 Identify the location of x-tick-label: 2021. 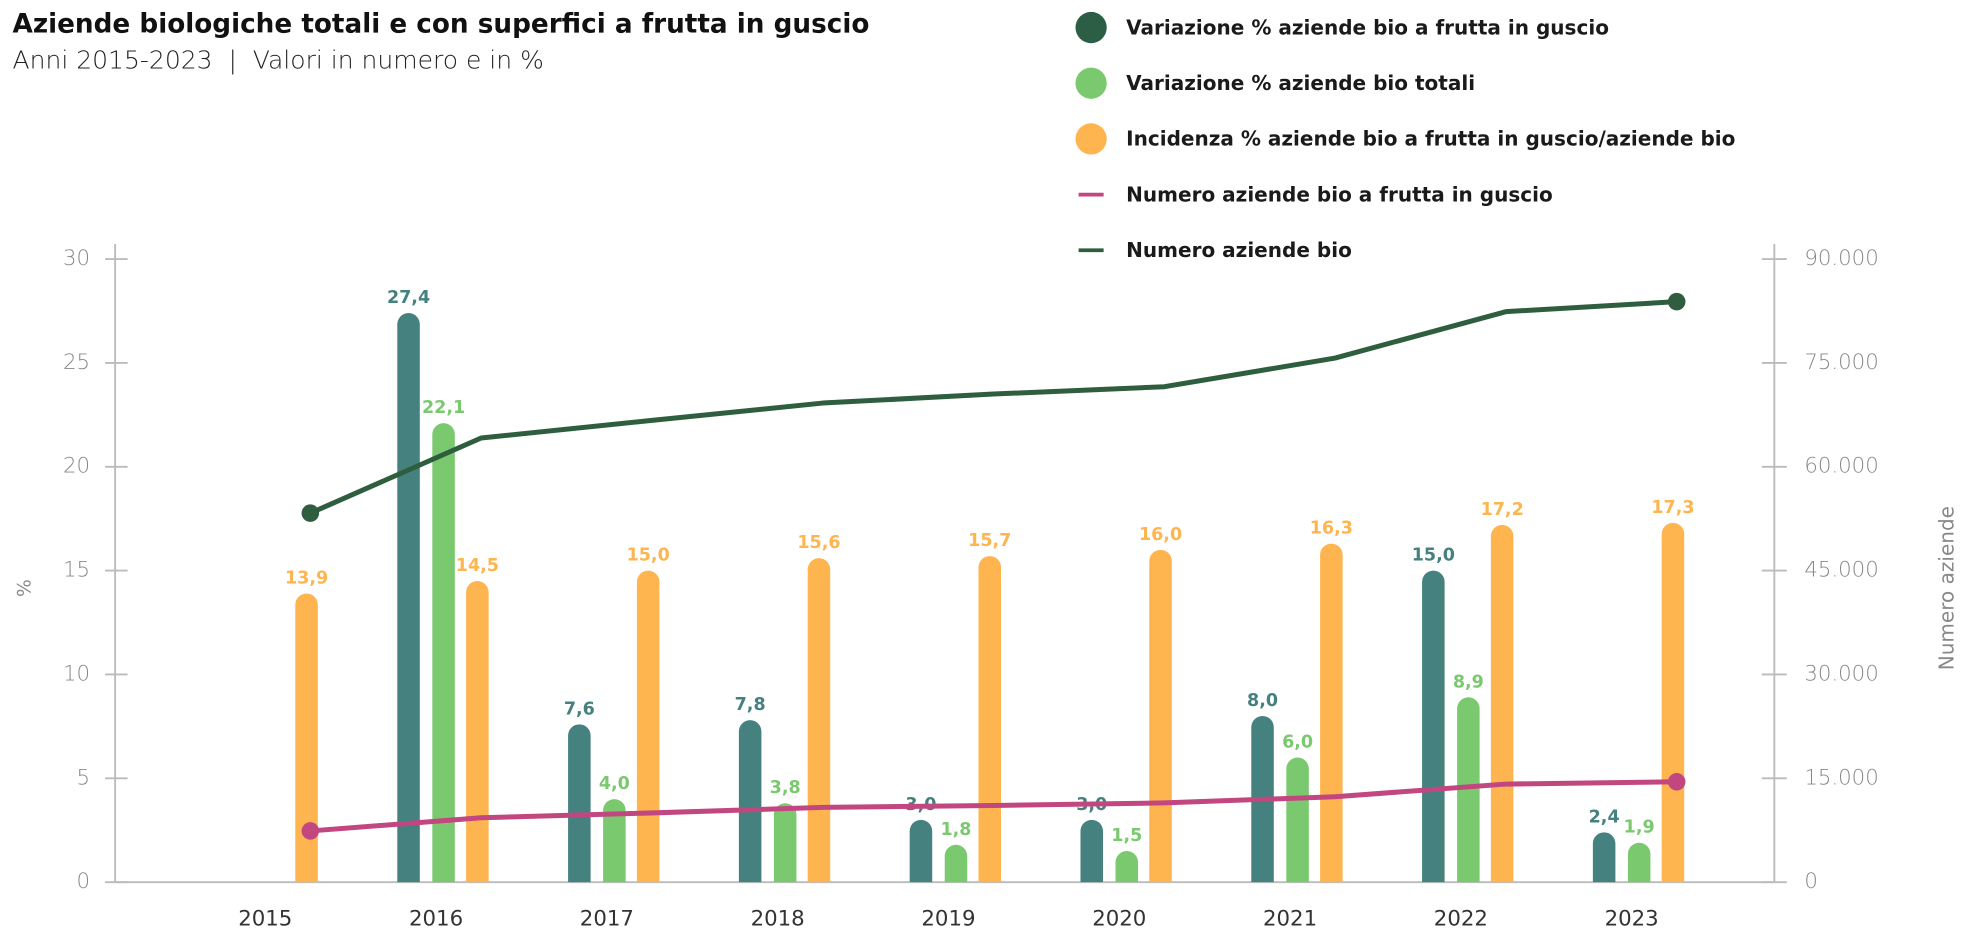
(1290, 919).